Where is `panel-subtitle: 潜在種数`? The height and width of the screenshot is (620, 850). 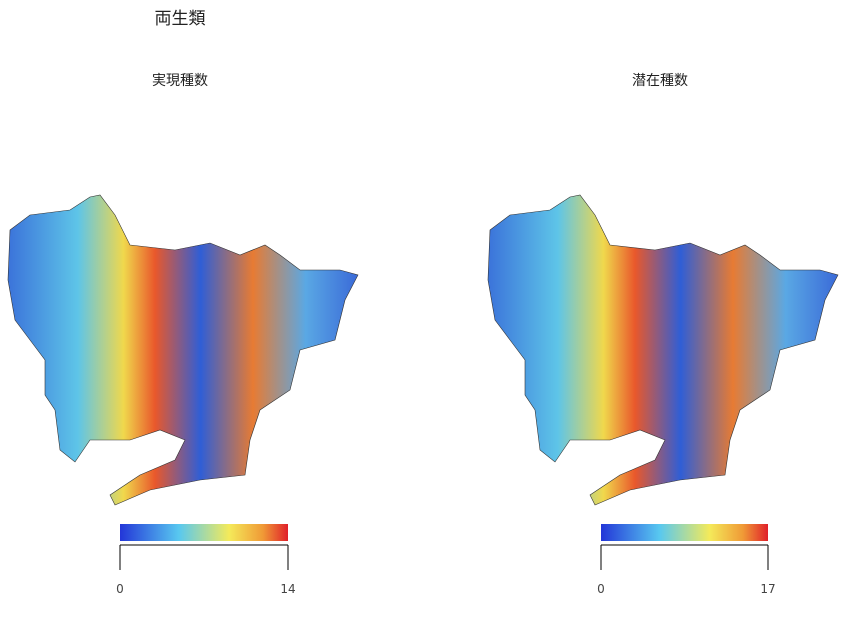 panel-subtitle: 潜在種数 is located at coordinates (660, 81).